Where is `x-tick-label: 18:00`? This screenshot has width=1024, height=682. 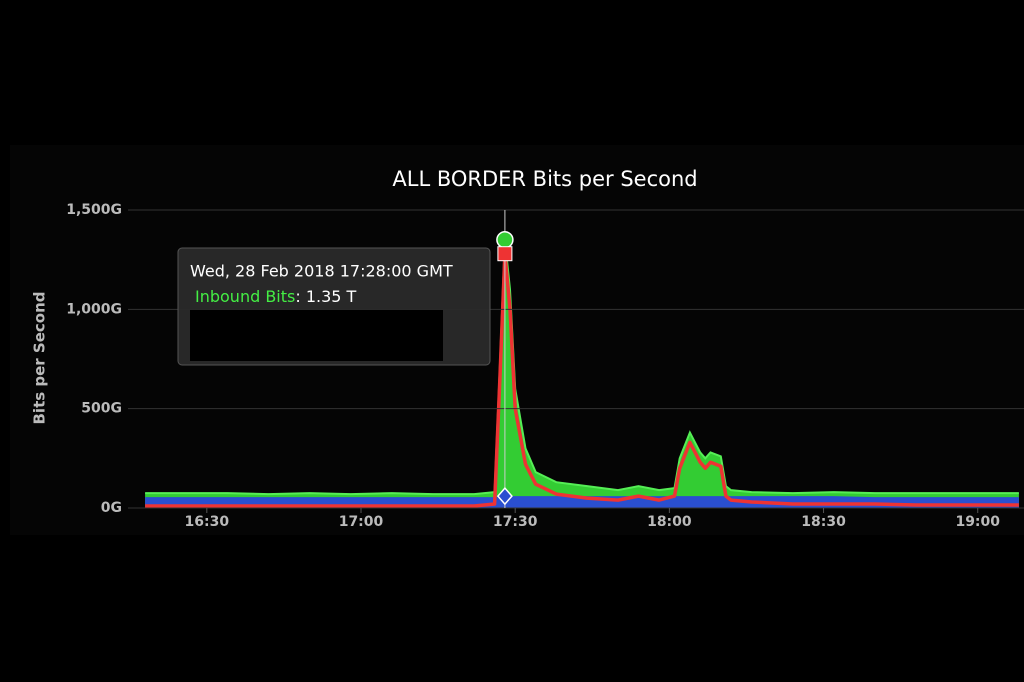 x-tick-label: 18:00 is located at coordinates (669, 522).